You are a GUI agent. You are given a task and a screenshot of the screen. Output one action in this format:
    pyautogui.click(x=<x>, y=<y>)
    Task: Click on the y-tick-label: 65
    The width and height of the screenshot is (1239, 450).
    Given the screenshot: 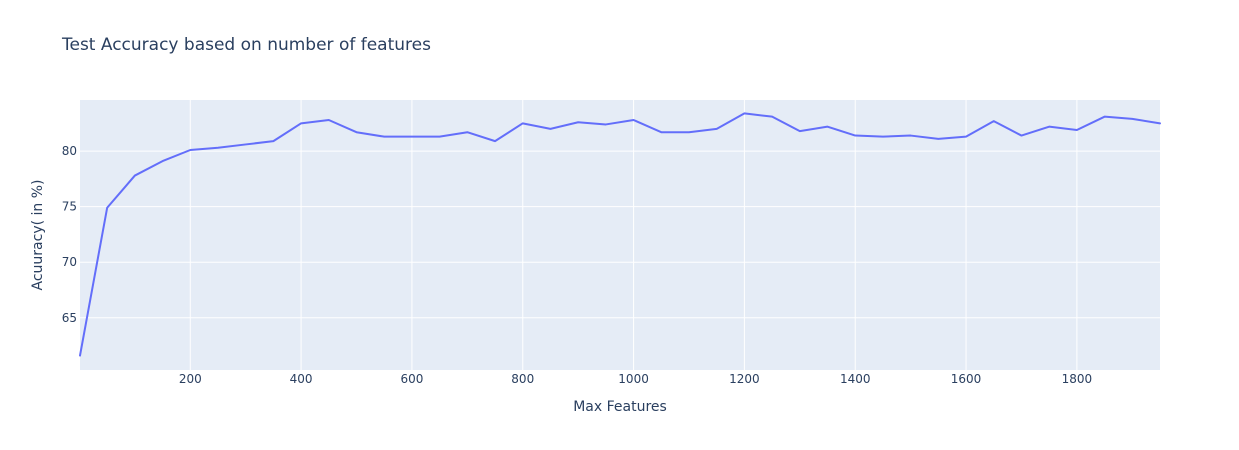 What is the action you would take?
    pyautogui.click(x=69, y=318)
    